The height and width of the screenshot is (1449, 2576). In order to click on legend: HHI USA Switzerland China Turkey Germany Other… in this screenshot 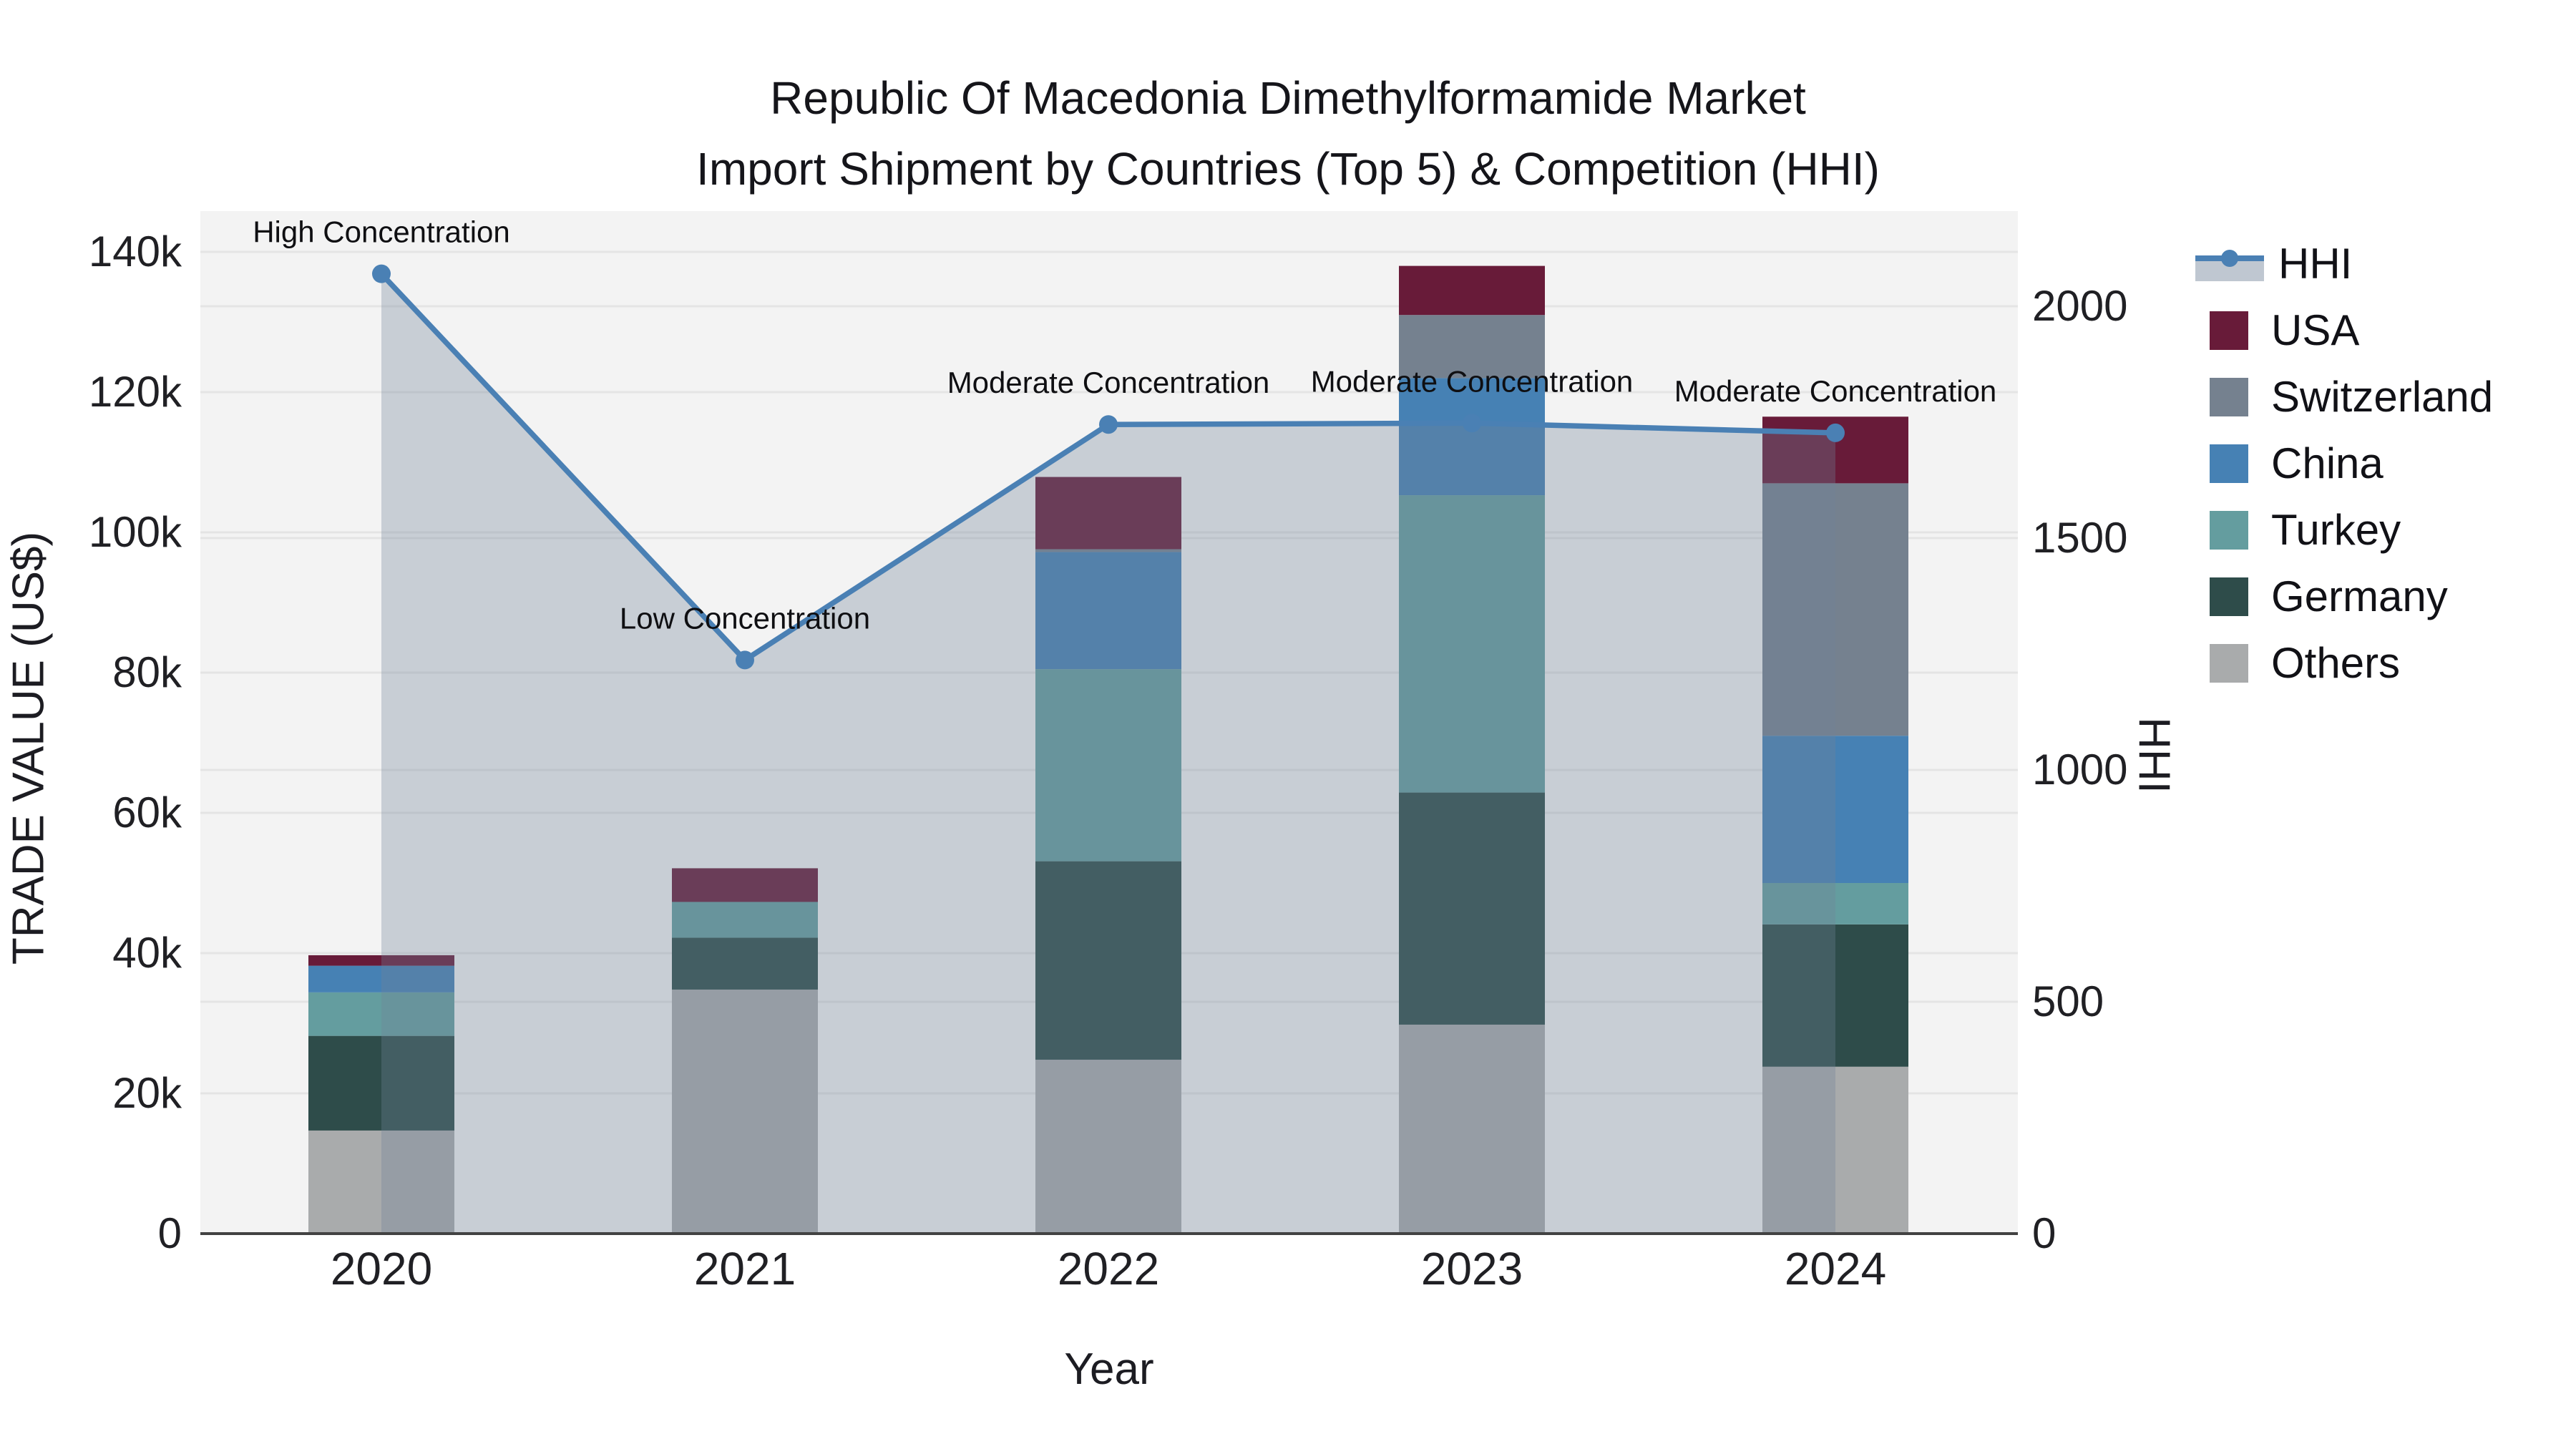, I will do `click(2344, 463)`.